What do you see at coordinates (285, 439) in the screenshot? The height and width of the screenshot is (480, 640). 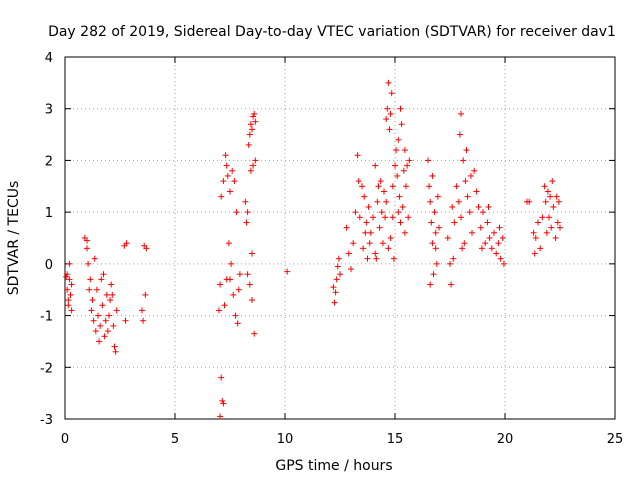 I see `x-tick-label: 10` at bounding box center [285, 439].